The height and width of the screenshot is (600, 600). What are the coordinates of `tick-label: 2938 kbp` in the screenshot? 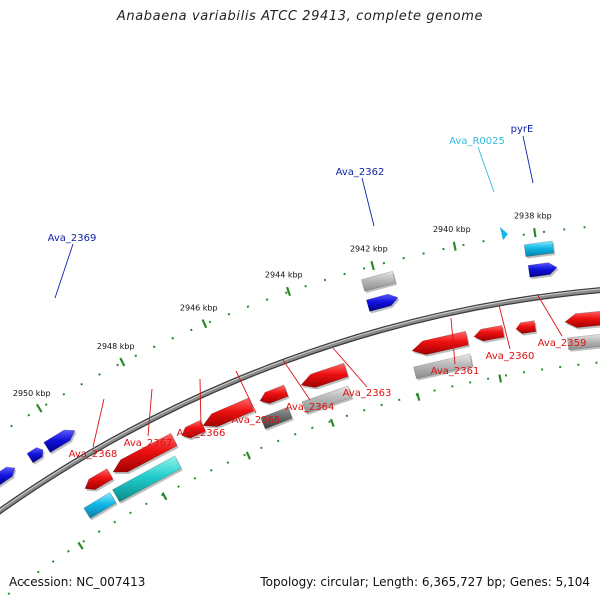 It's located at (533, 215).